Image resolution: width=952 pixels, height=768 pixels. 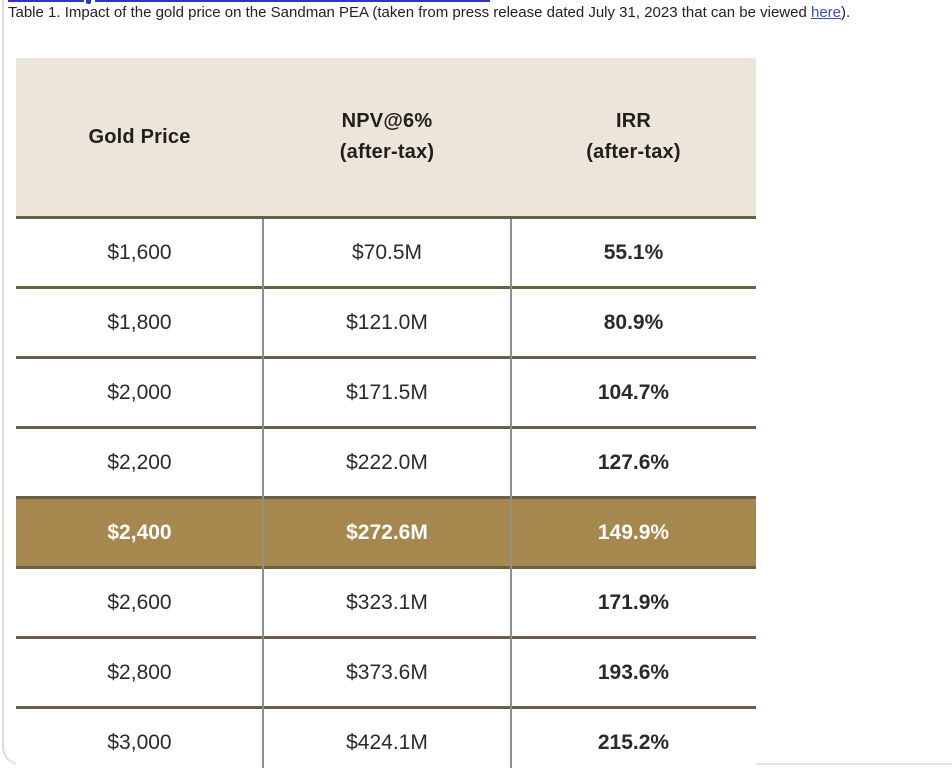 What do you see at coordinates (633, 137) in the screenshot?
I see `header-irr: IRR (after-tax)` at bounding box center [633, 137].